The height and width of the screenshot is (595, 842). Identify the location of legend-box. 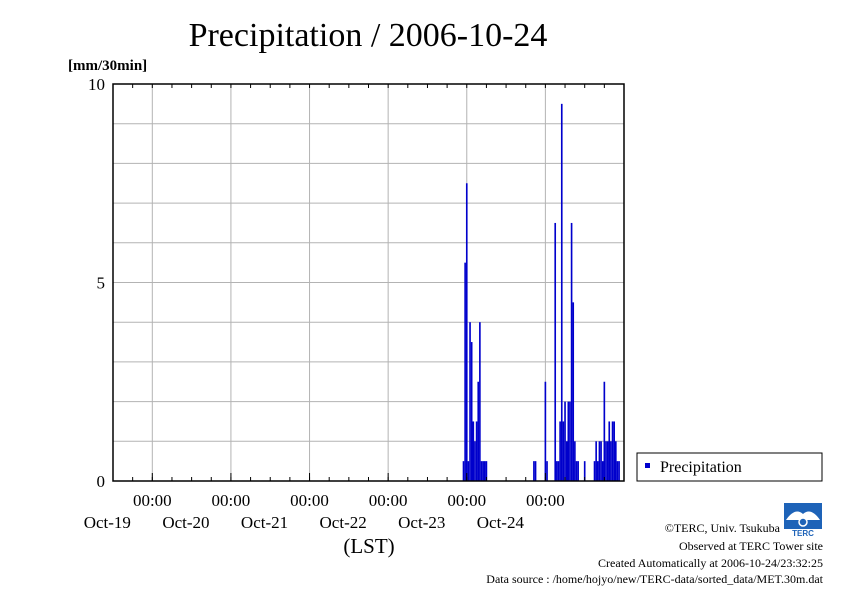
(729, 467).